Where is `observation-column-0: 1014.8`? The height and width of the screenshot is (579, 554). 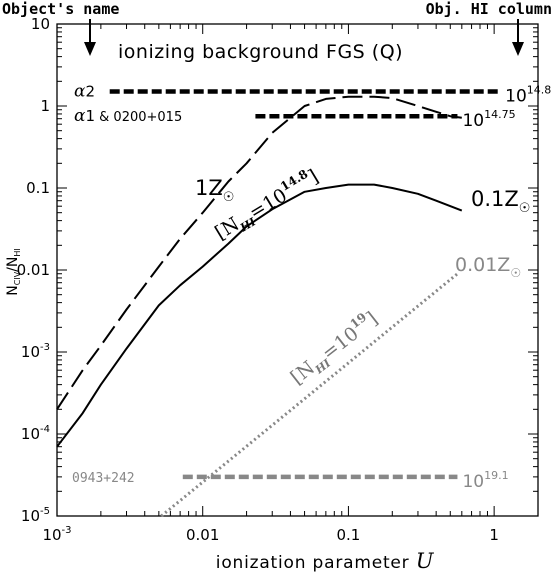
observation-column-0: 1014.8 is located at coordinates (528, 95).